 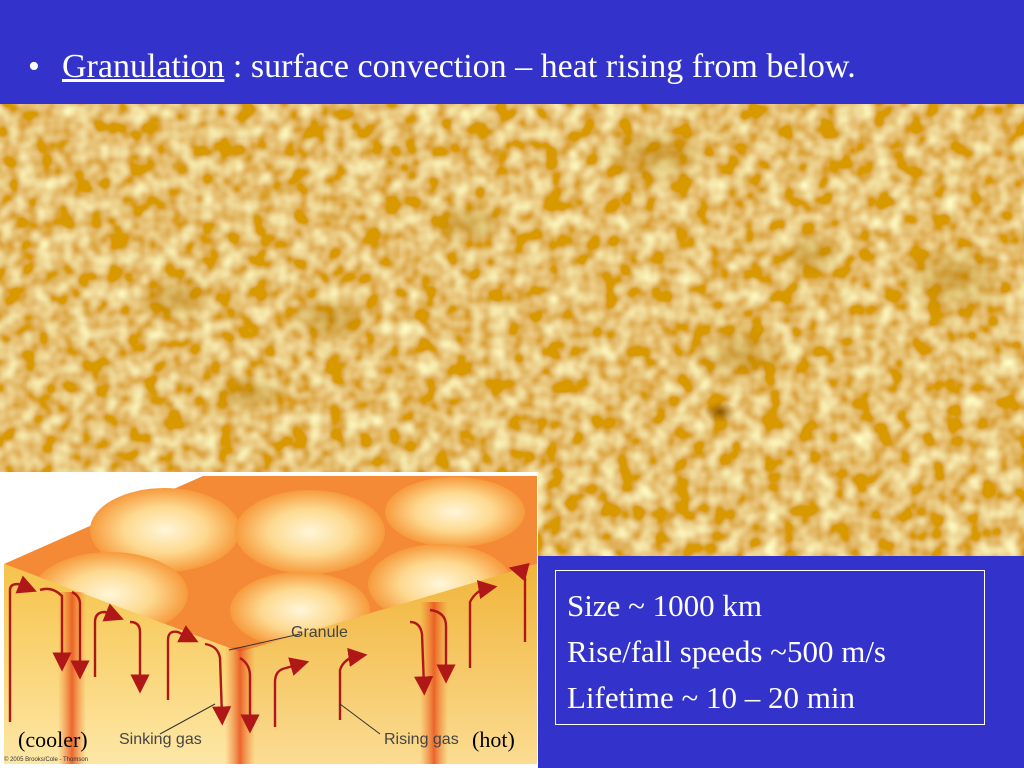 I want to click on convection-arrows, so click(x=269, y=648).